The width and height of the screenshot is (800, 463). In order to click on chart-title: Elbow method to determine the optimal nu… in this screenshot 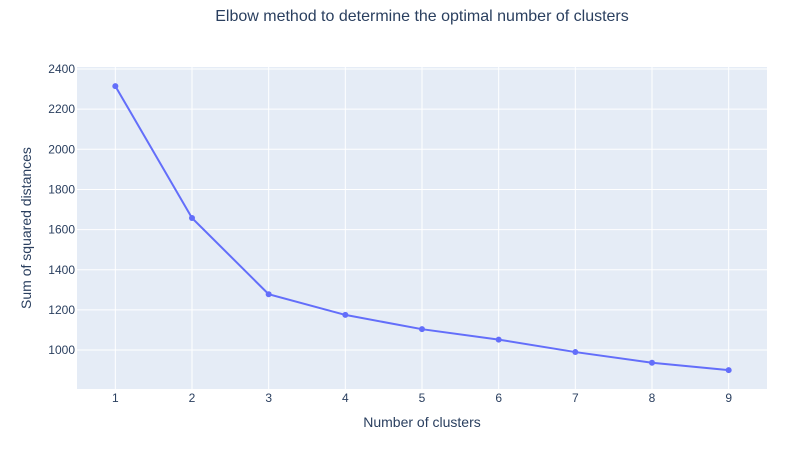, I will do `click(422, 16)`.